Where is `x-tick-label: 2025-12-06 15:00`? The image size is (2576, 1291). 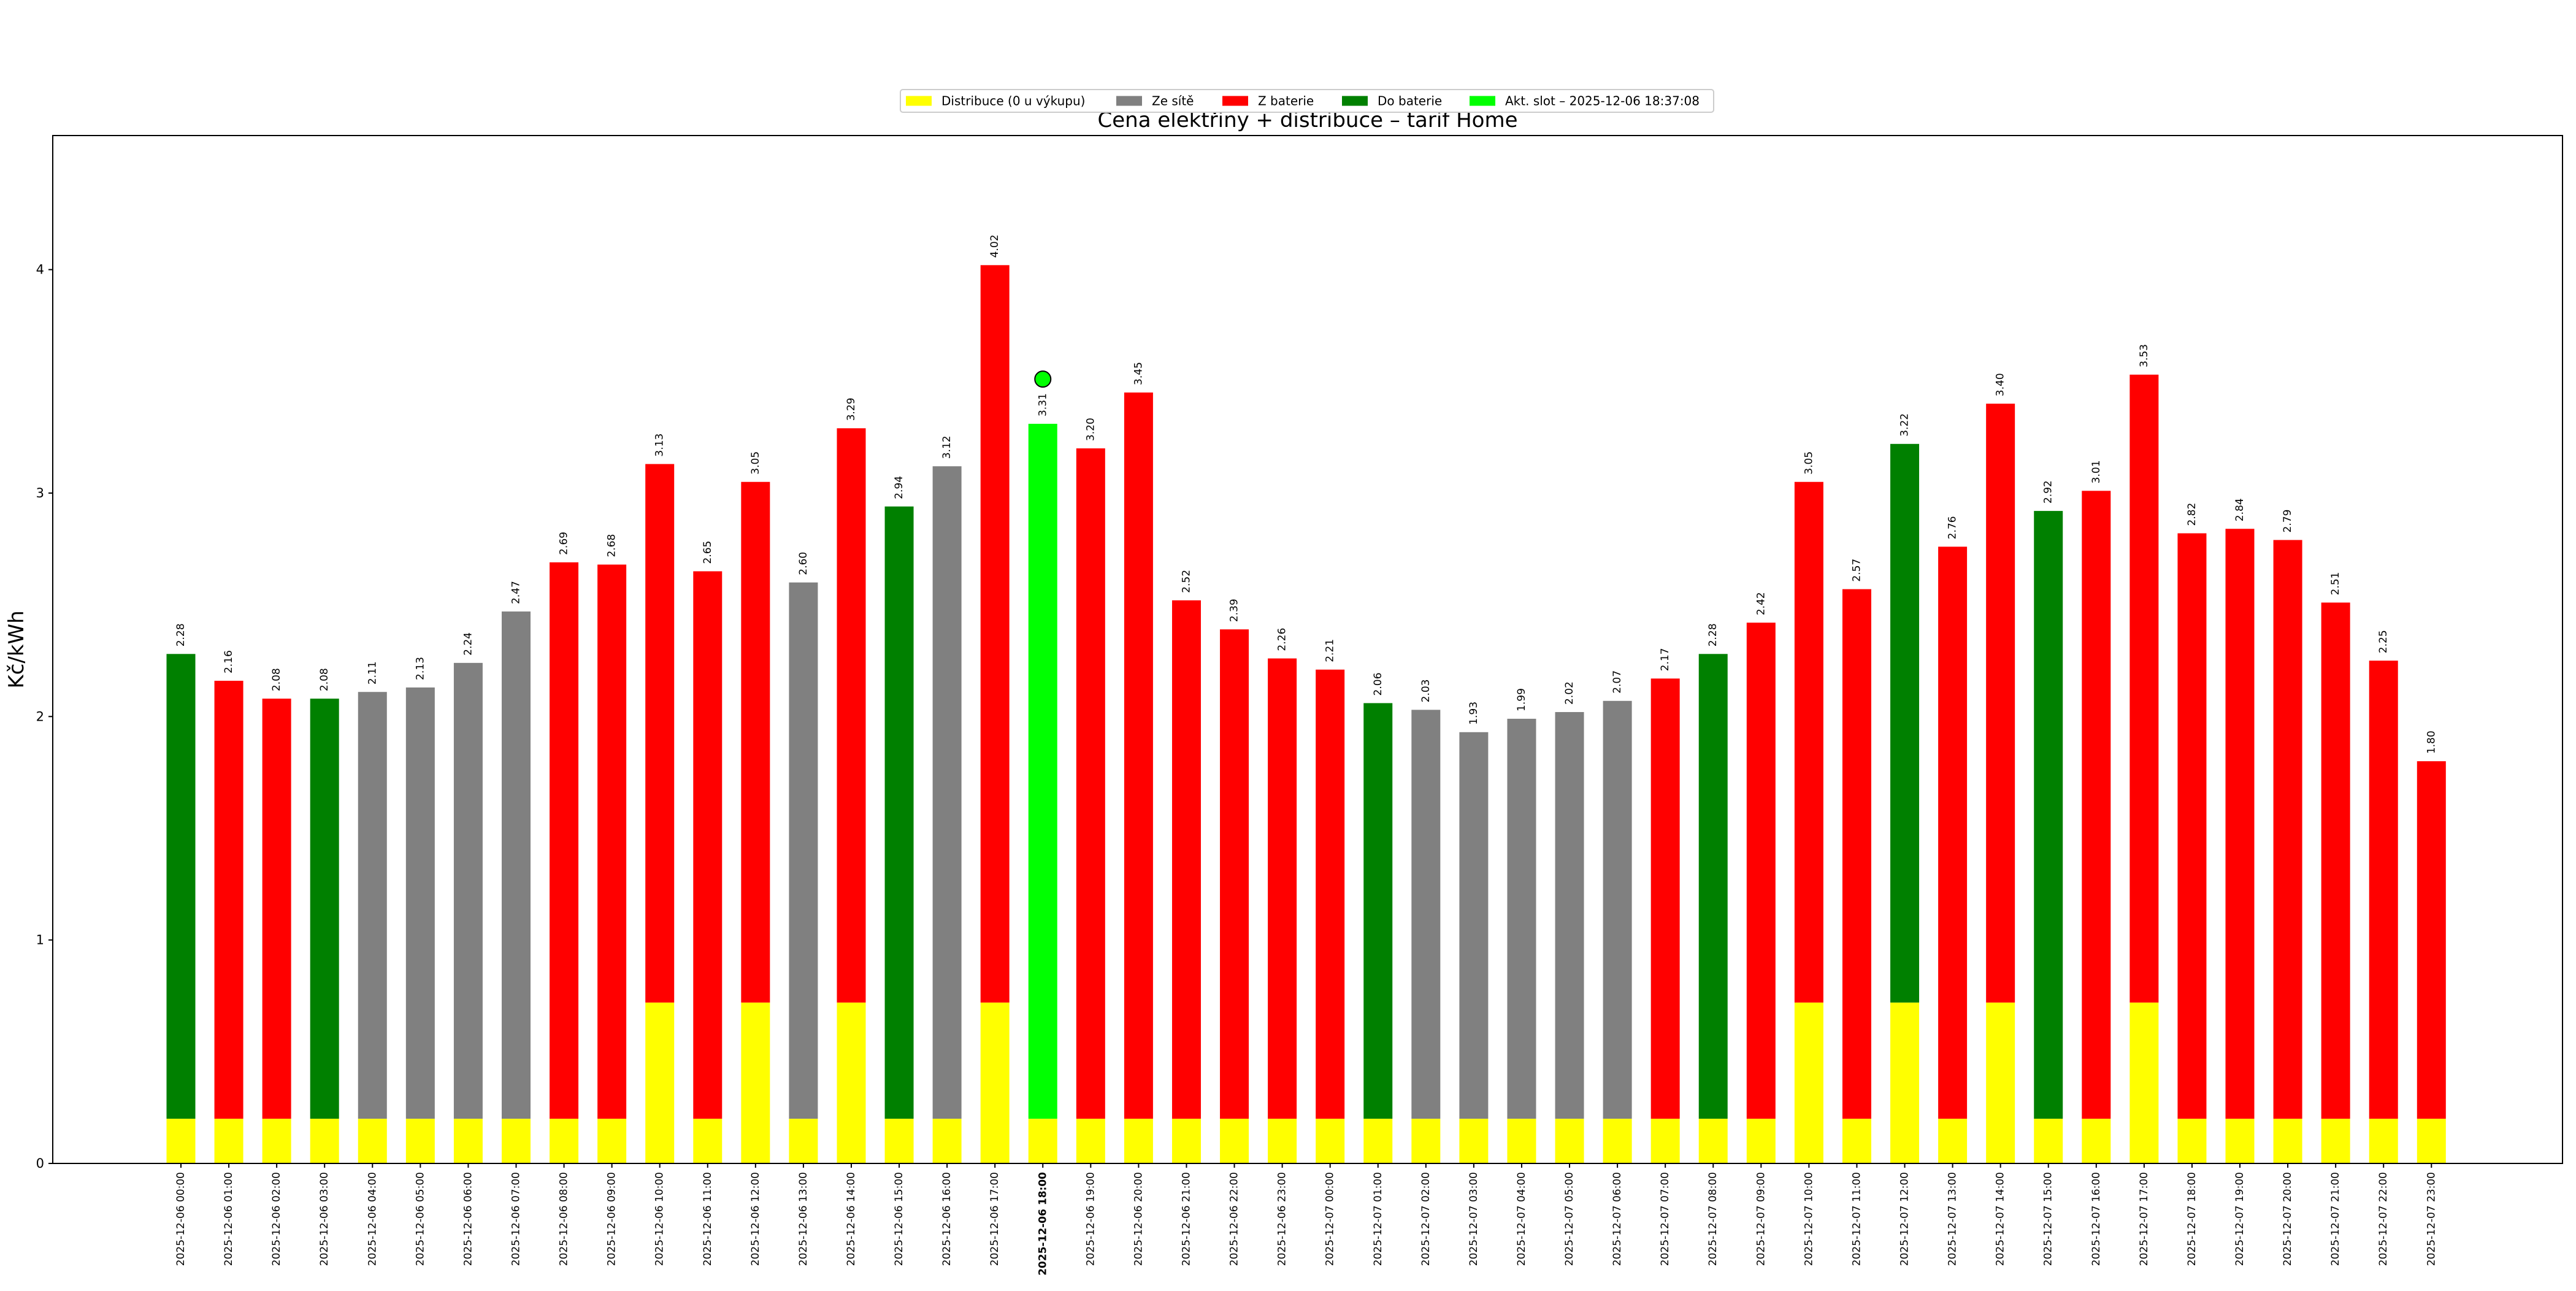 x-tick-label: 2025-12-06 15:00 is located at coordinates (899, 1219).